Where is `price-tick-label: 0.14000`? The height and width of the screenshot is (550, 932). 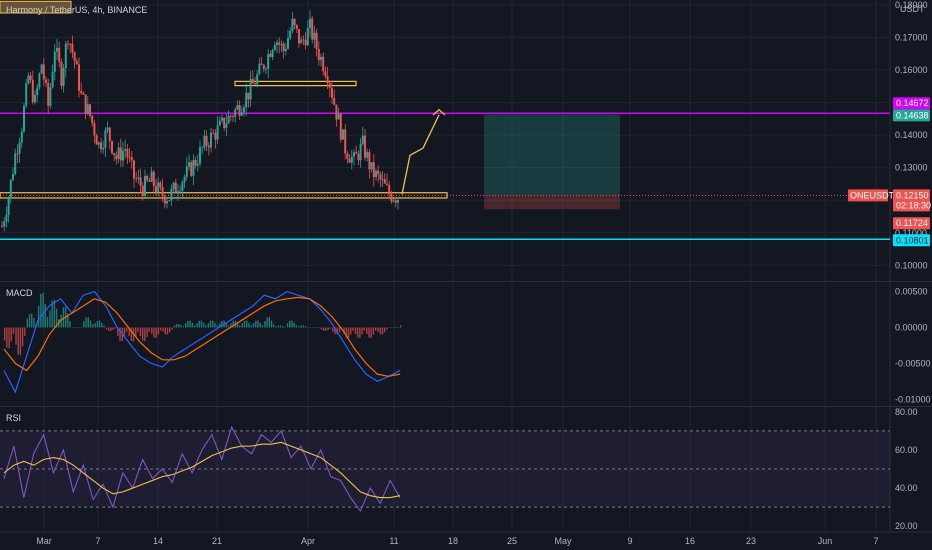
price-tick-label: 0.14000 is located at coordinates (911, 135).